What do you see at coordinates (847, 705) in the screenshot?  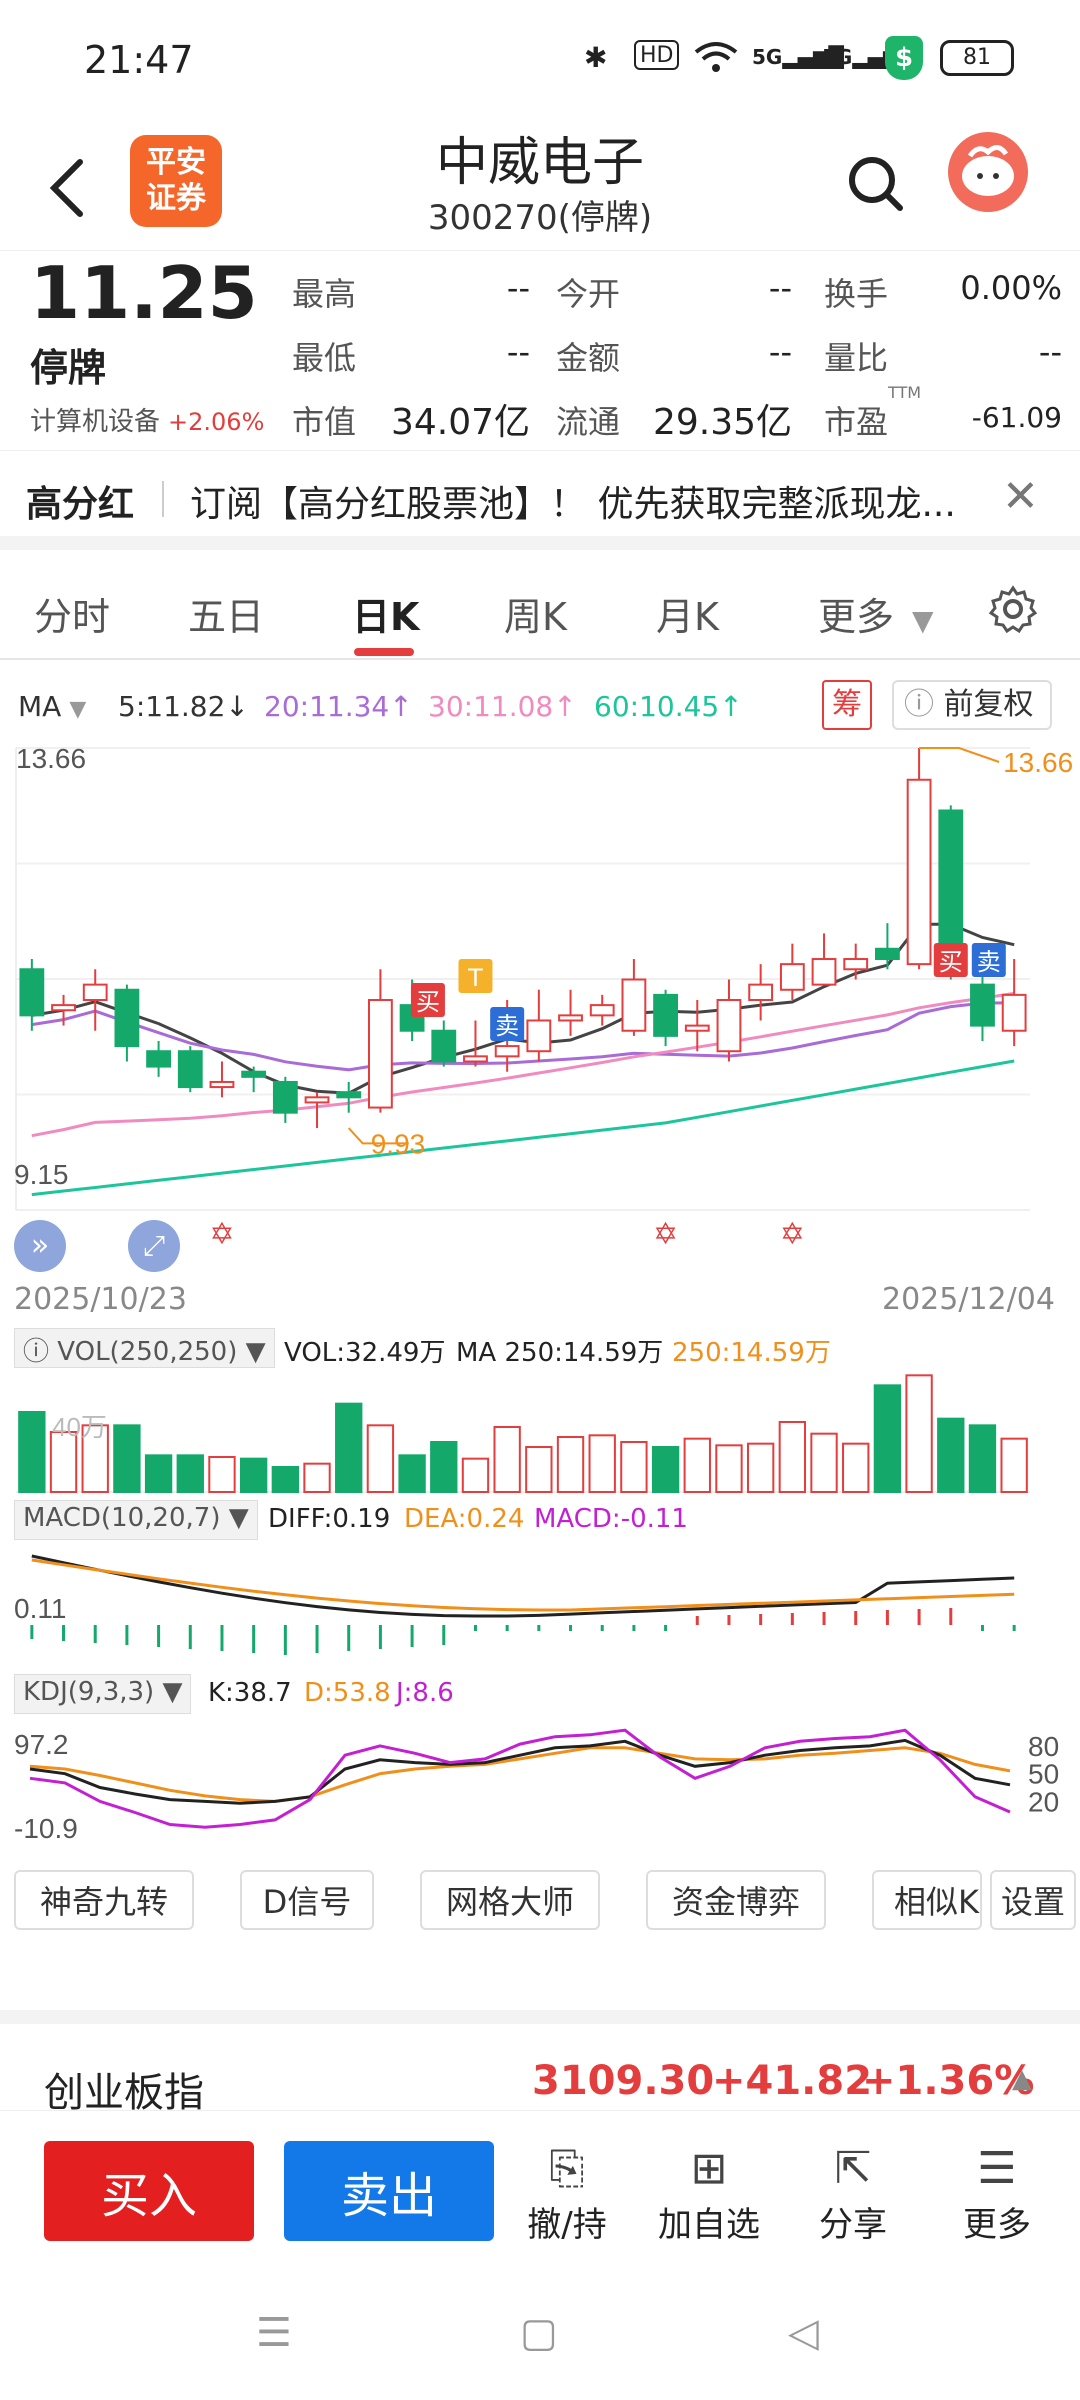 I see `chip-distribution-button: 筹` at bounding box center [847, 705].